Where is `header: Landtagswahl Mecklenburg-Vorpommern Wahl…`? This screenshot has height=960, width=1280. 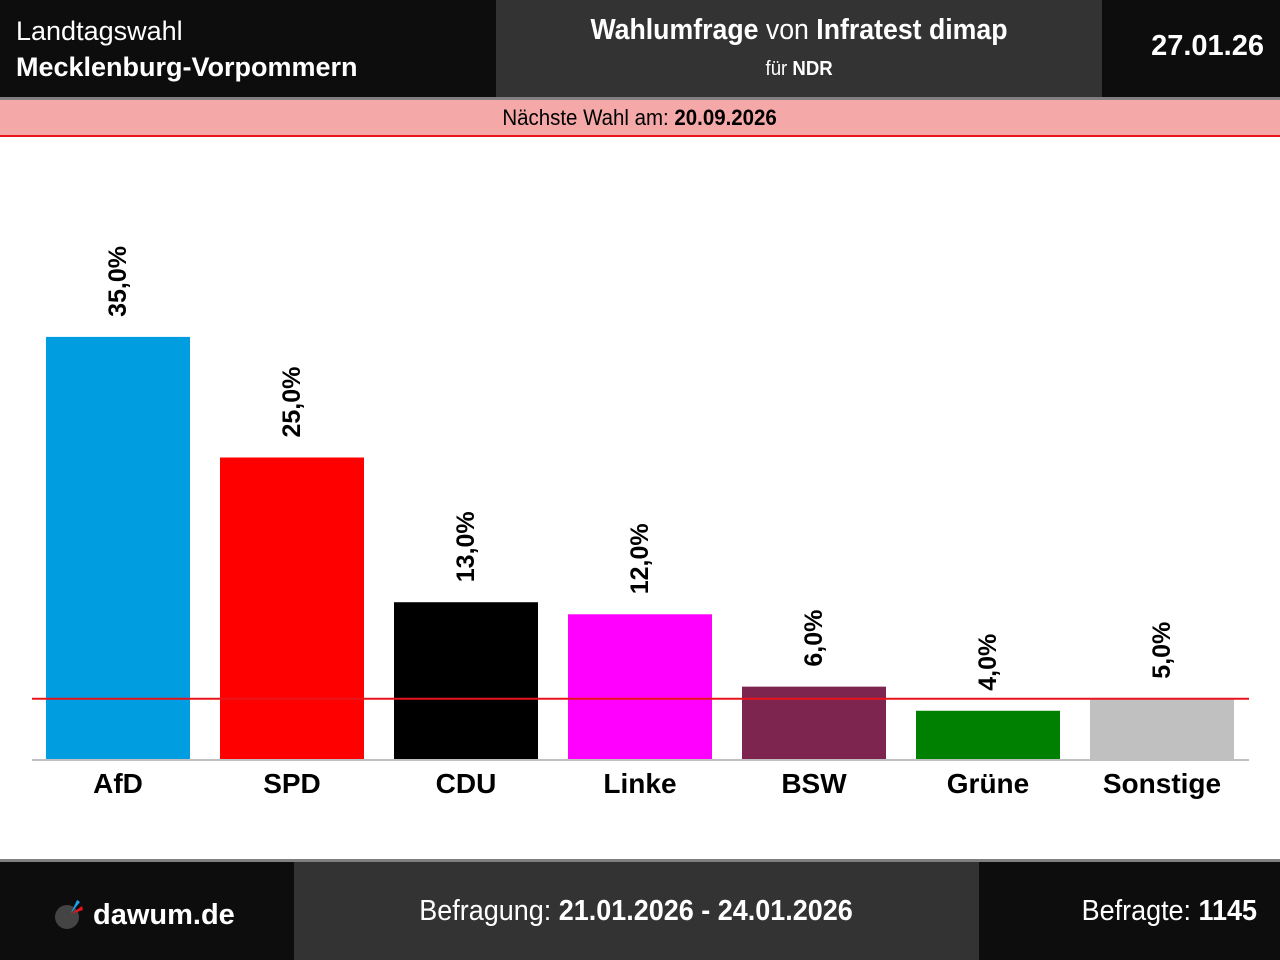 header: Landtagswahl Mecklenburg-Vorpommern Wahl… is located at coordinates (640, 48).